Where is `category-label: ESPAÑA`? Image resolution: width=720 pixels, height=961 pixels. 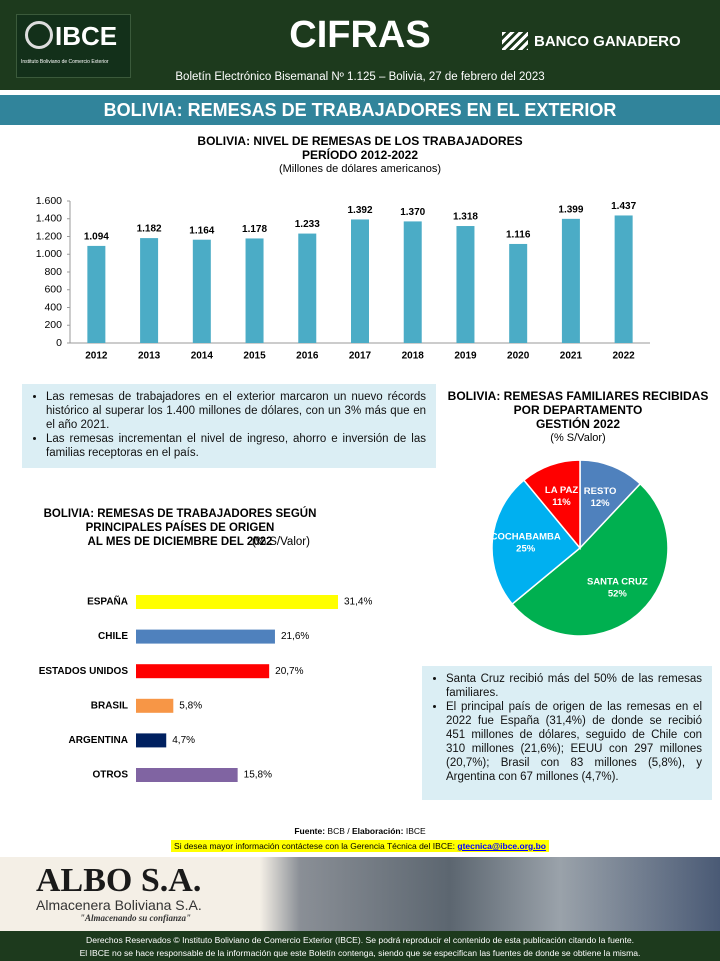
category-label: ESPAÑA is located at coordinates (107, 601).